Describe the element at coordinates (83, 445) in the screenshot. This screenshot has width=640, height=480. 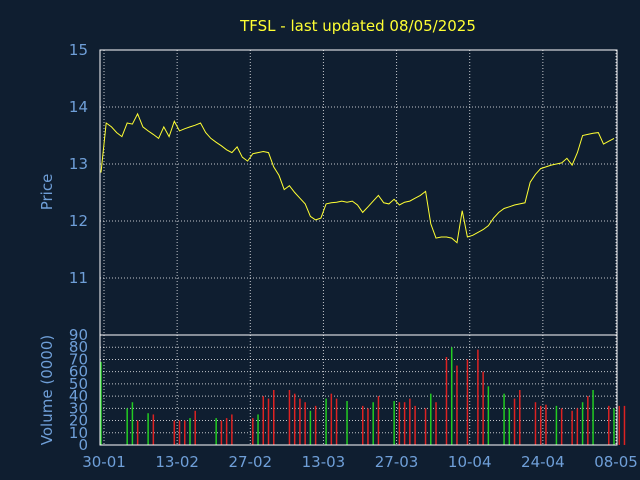
I see `volume-tick-label: 0` at that location.